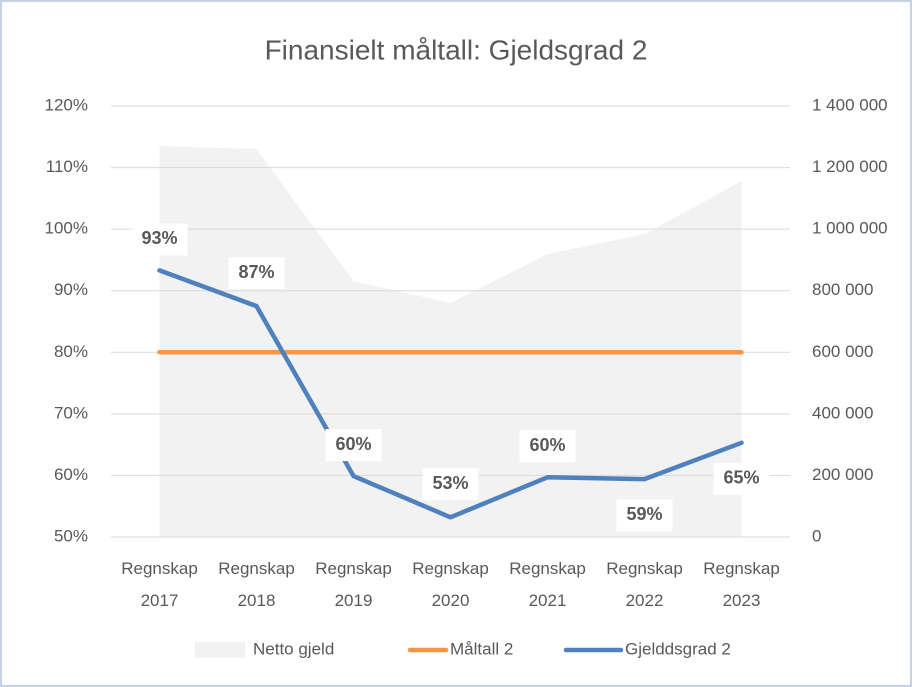 The height and width of the screenshot is (687, 912). Describe the element at coordinates (842, 351) in the screenshot. I see `y2-tick-label: 600 000` at that location.